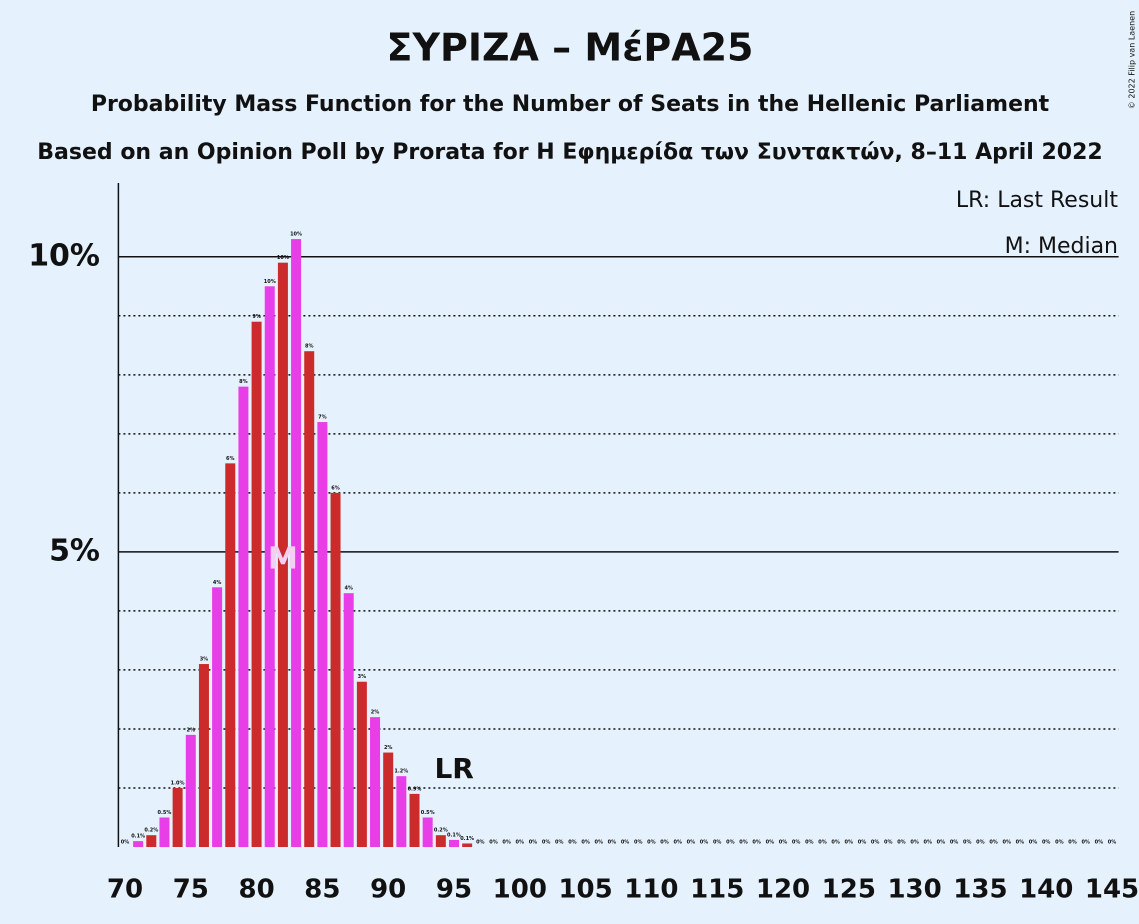 This screenshot has width=1139, height=924. What do you see at coordinates (74, 550) in the screenshot?
I see `y-tick-label: 5%` at bounding box center [74, 550].